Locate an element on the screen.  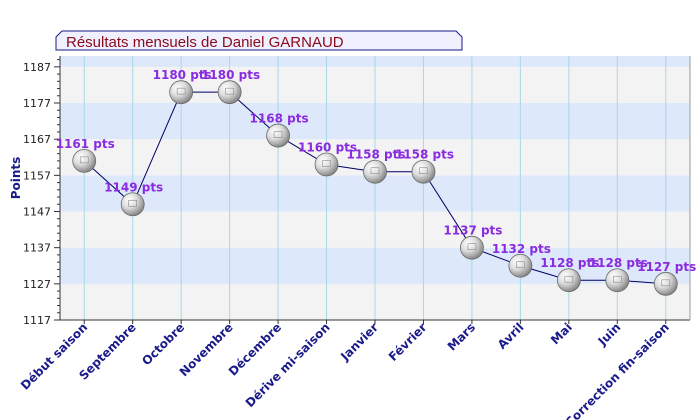
y-tick-label: 1117 is located at coordinates (37, 320).